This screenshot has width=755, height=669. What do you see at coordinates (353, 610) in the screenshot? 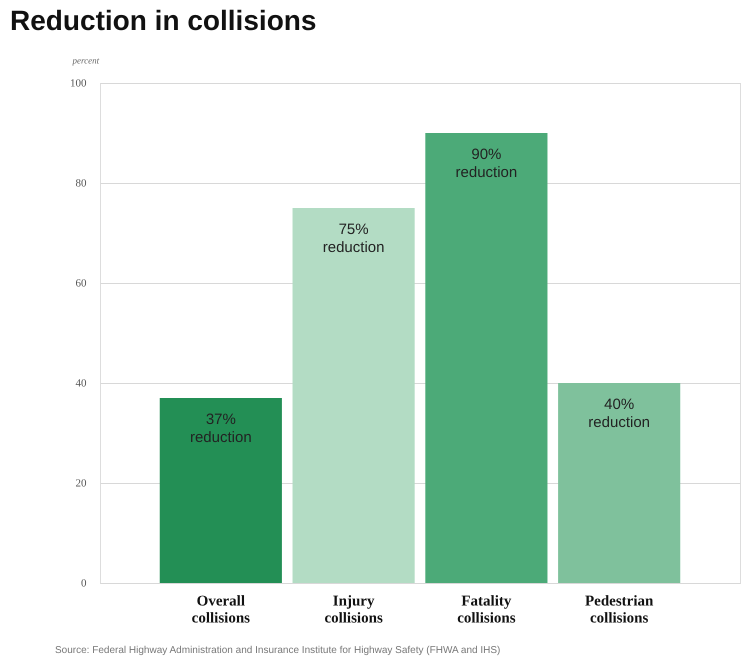
I see `x-tick-label: Injury collisions` at bounding box center [353, 610].